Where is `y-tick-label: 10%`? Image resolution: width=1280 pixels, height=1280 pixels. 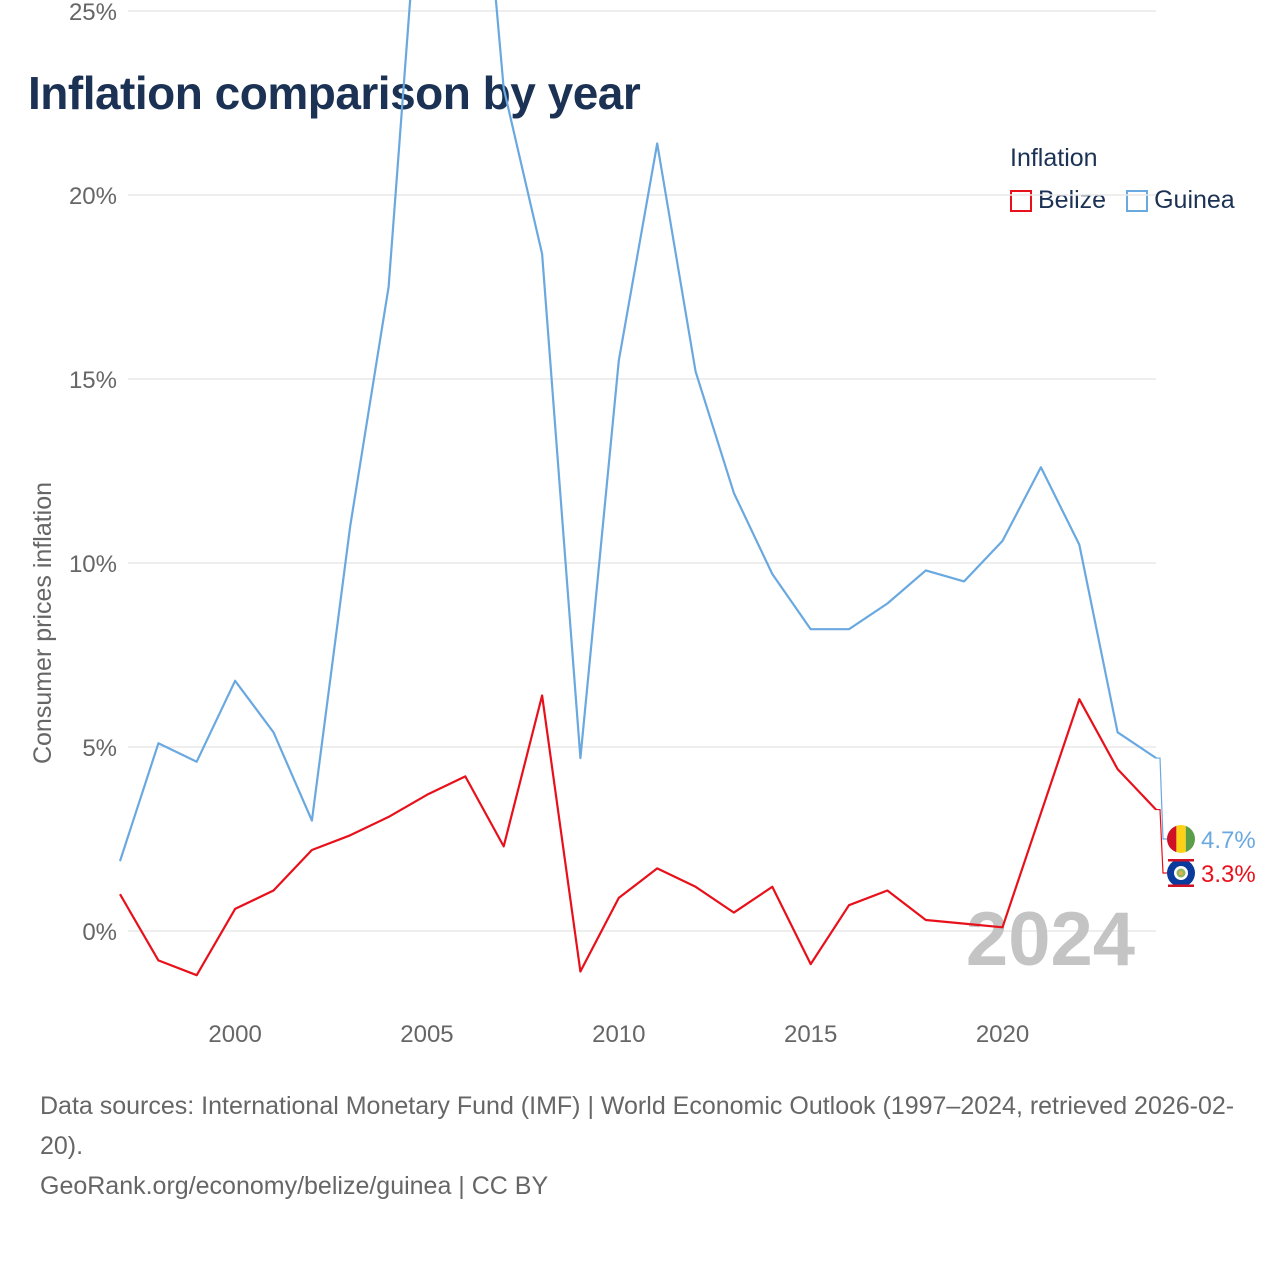 y-tick-label: 10% is located at coordinates (93, 564).